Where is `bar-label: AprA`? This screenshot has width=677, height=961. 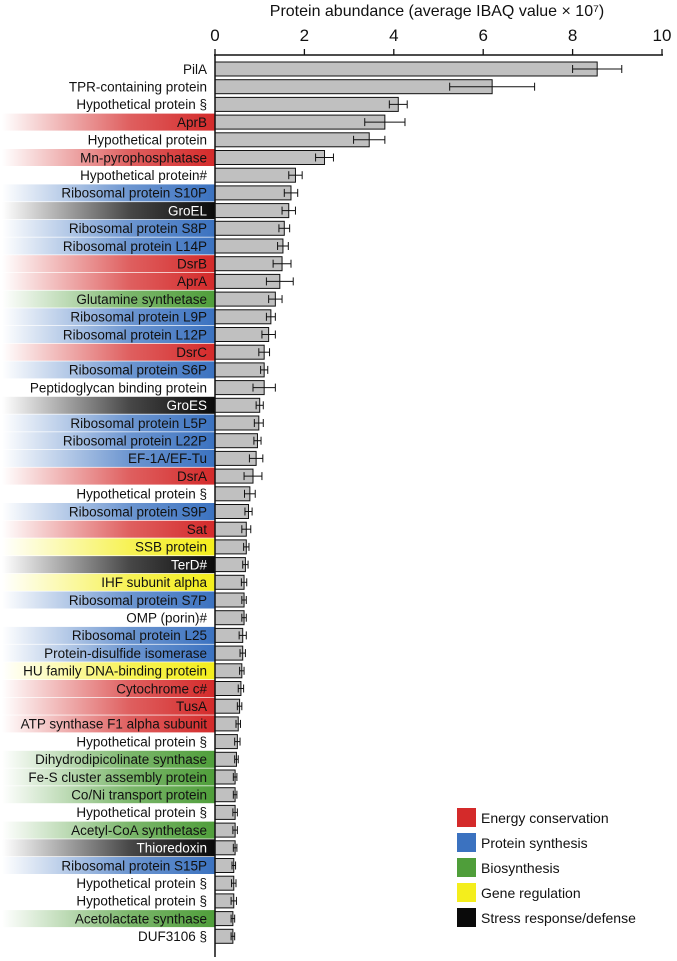
bar-label: AprA is located at coordinates (192, 281).